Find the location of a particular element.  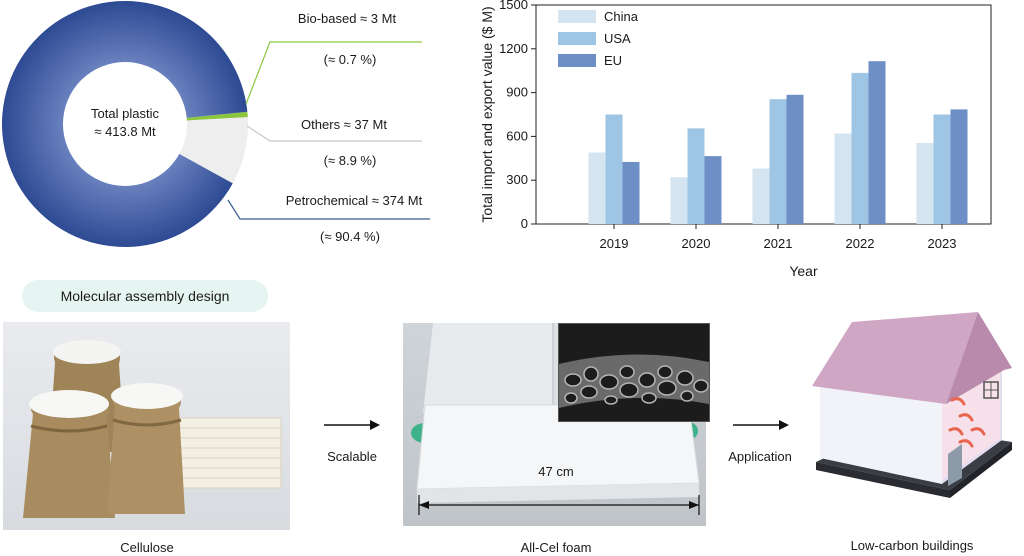

bar-china-2020 is located at coordinates (679, 200).